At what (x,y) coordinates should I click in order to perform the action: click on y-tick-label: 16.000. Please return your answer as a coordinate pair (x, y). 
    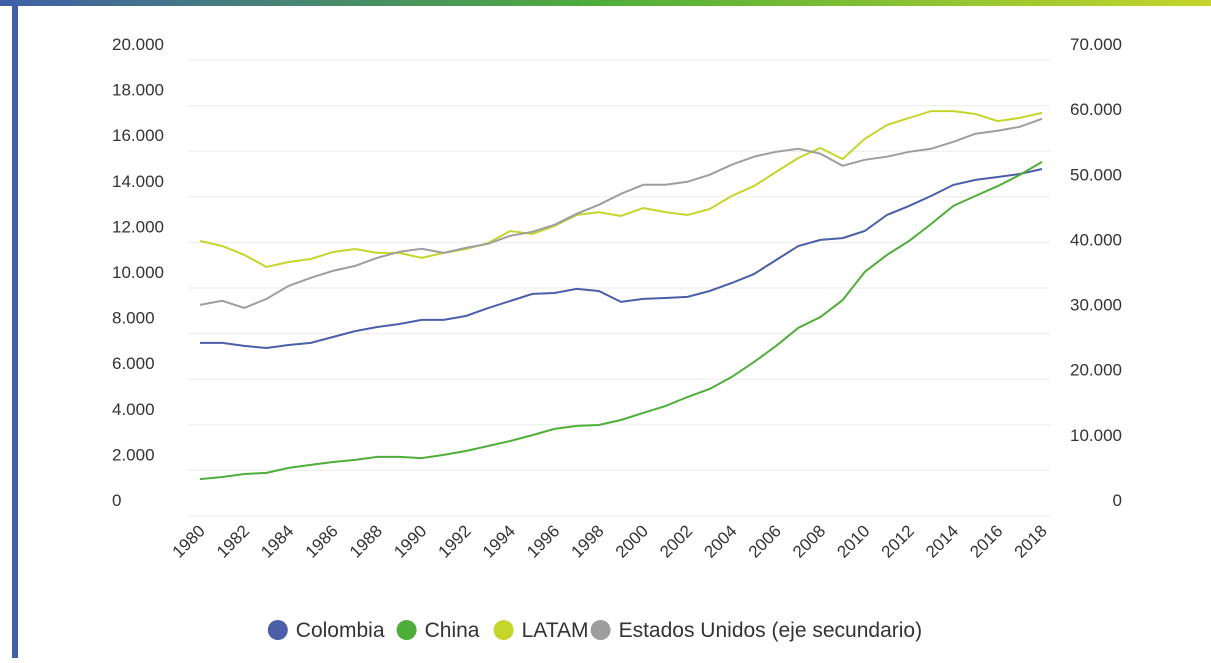
    Looking at the image, I should click on (138, 135).